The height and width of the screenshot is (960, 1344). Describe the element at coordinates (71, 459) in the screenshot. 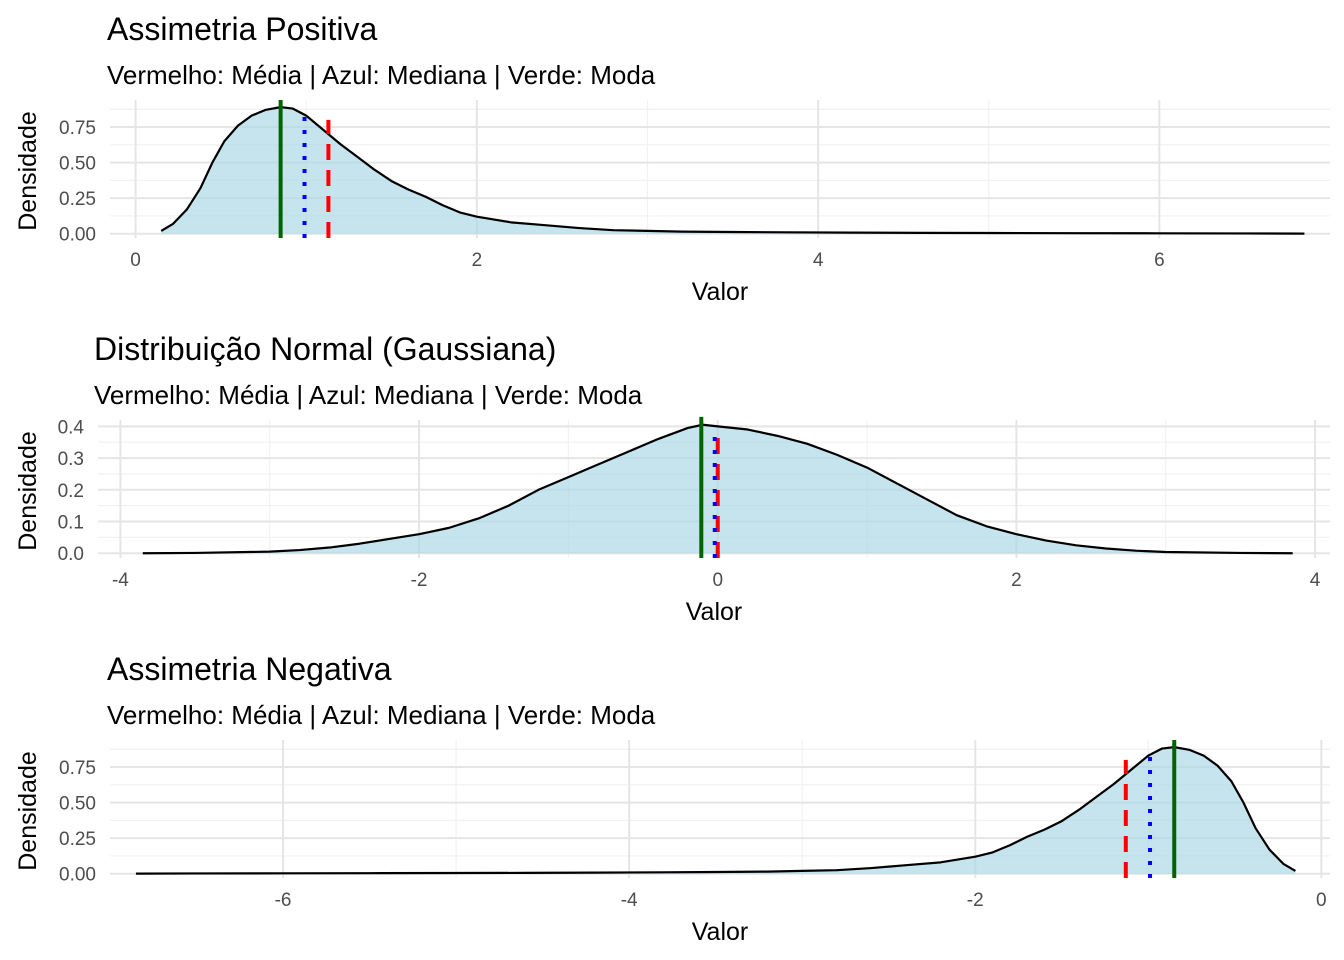

I see `y-tick-label: 0.3` at that location.